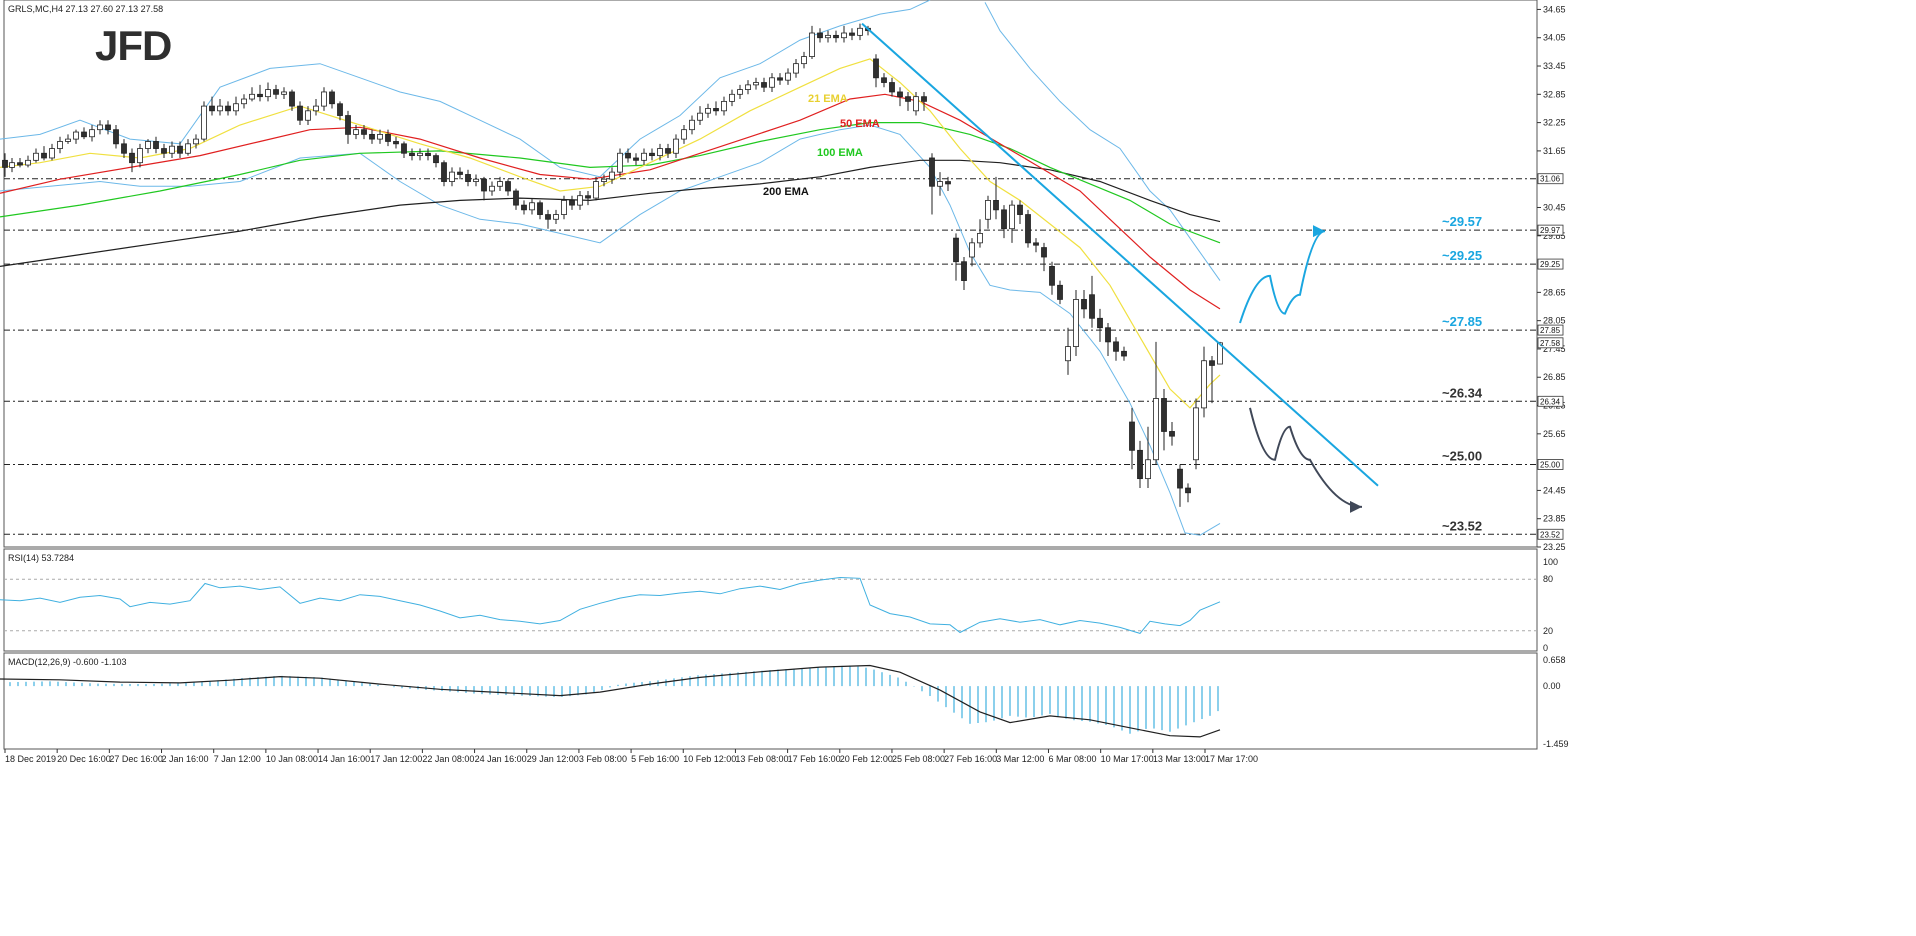  Describe the element at coordinates (970, 759) in the screenshot. I see `time-tick-label: 27 Feb 16:00` at that location.